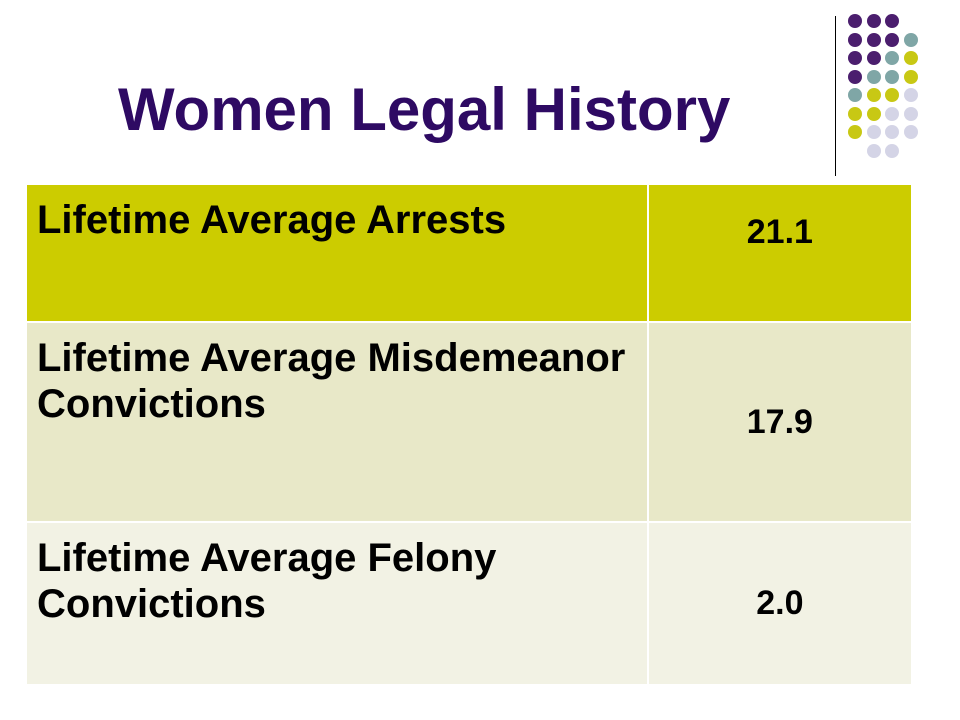 The width and height of the screenshot is (960, 720). I want to click on row-value: 2.0, so click(780, 603).